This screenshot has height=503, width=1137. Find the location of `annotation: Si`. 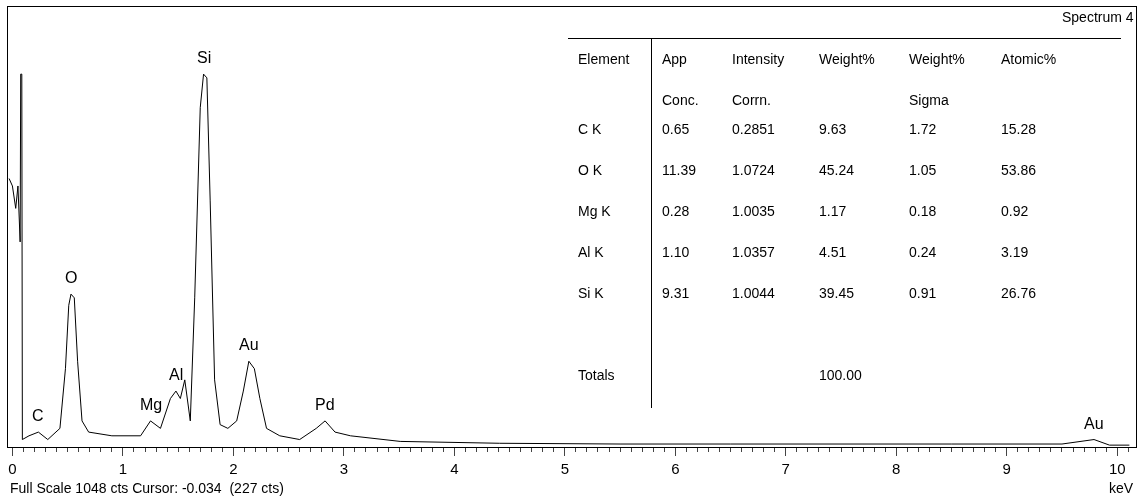

annotation: Si is located at coordinates (204, 57).